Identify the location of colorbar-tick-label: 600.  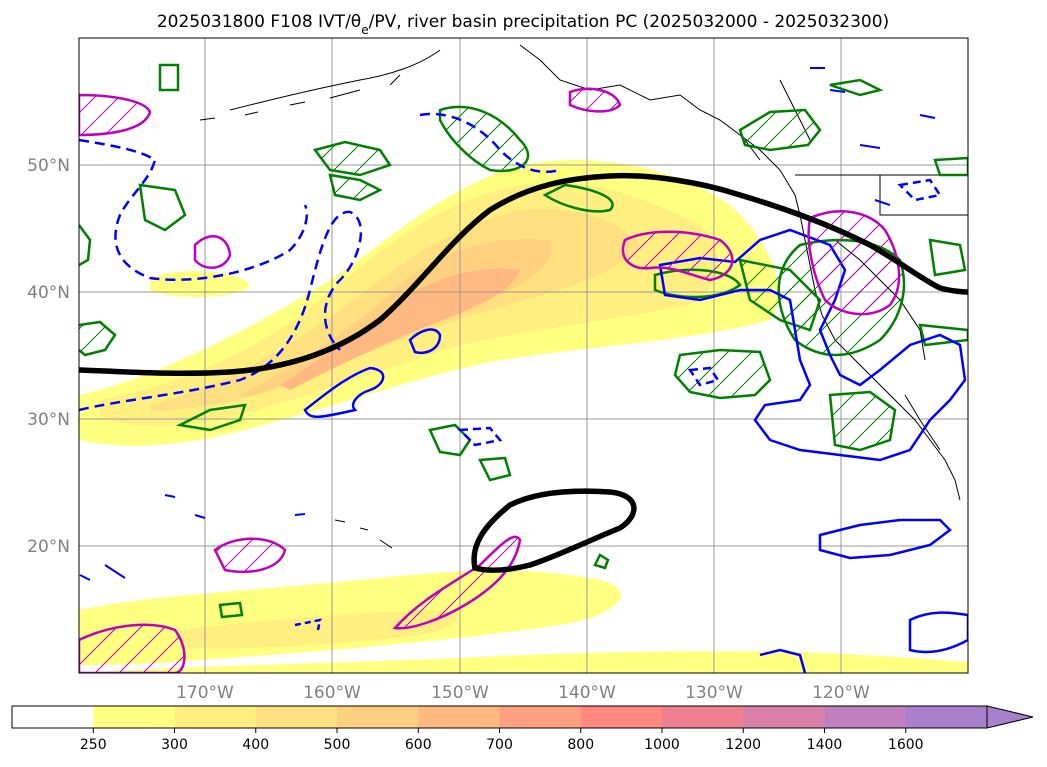
(418, 745).